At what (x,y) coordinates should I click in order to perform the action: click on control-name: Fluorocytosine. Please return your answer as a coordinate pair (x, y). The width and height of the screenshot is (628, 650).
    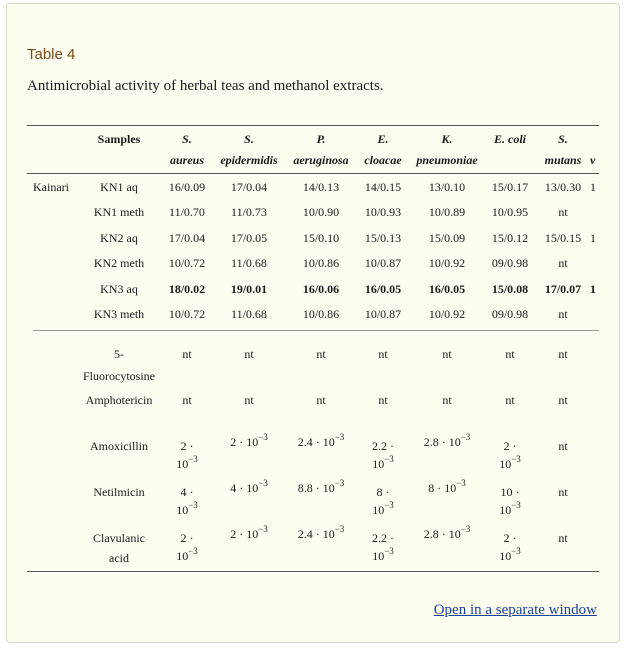
    Looking at the image, I should click on (119, 376).